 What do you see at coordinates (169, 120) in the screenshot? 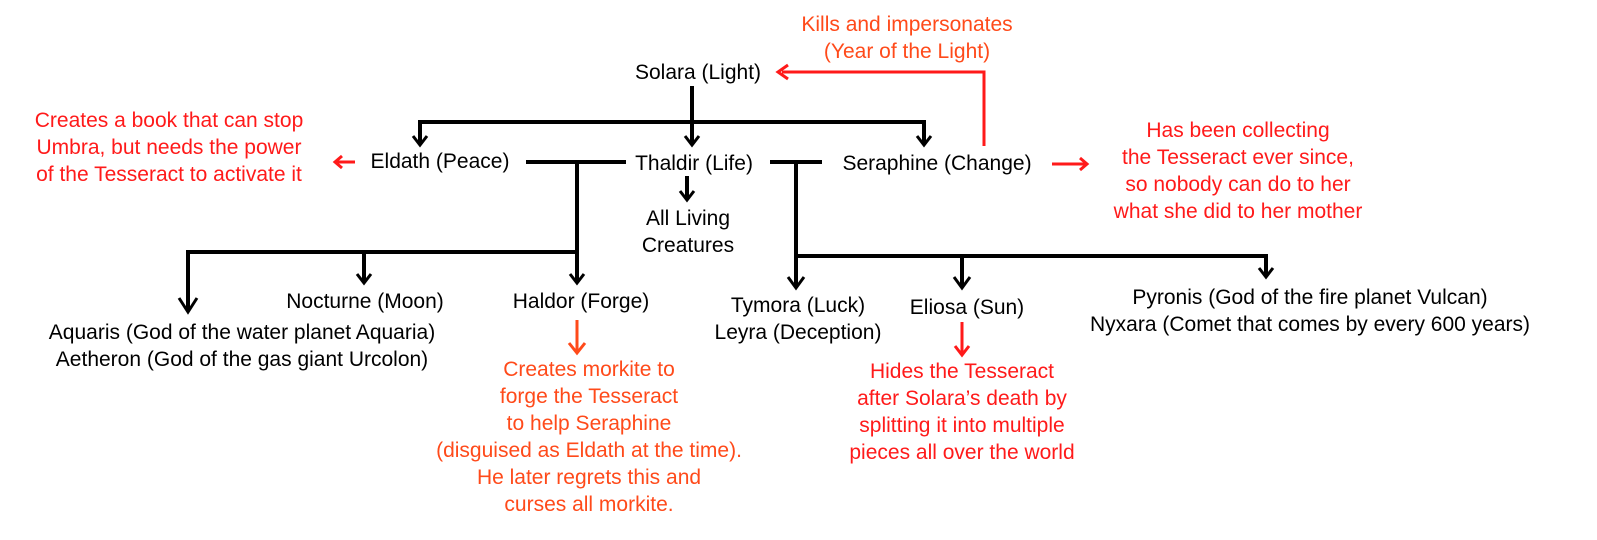
I see `eldath-book-line-1: Creates a book that can stop` at bounding box center [169, 120].